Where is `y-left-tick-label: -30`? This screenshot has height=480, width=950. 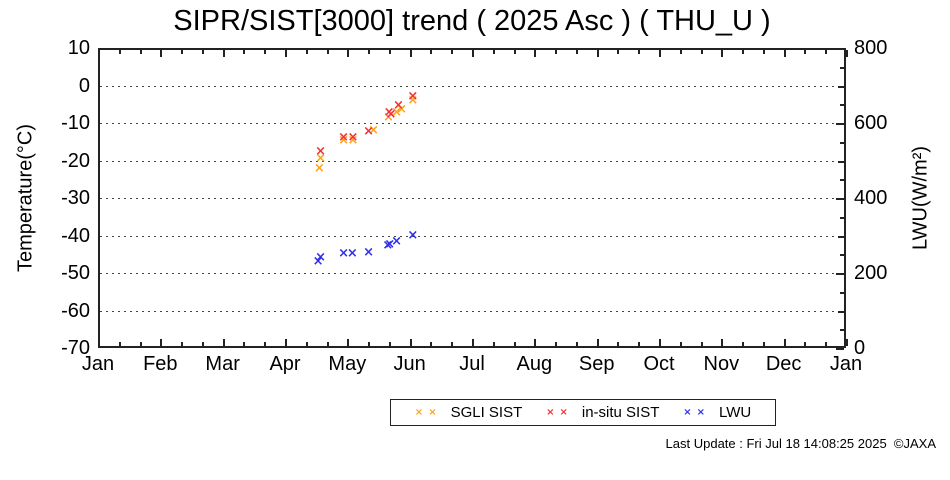
y-left-tick-label: -30 is located at coordinates (75, 198).